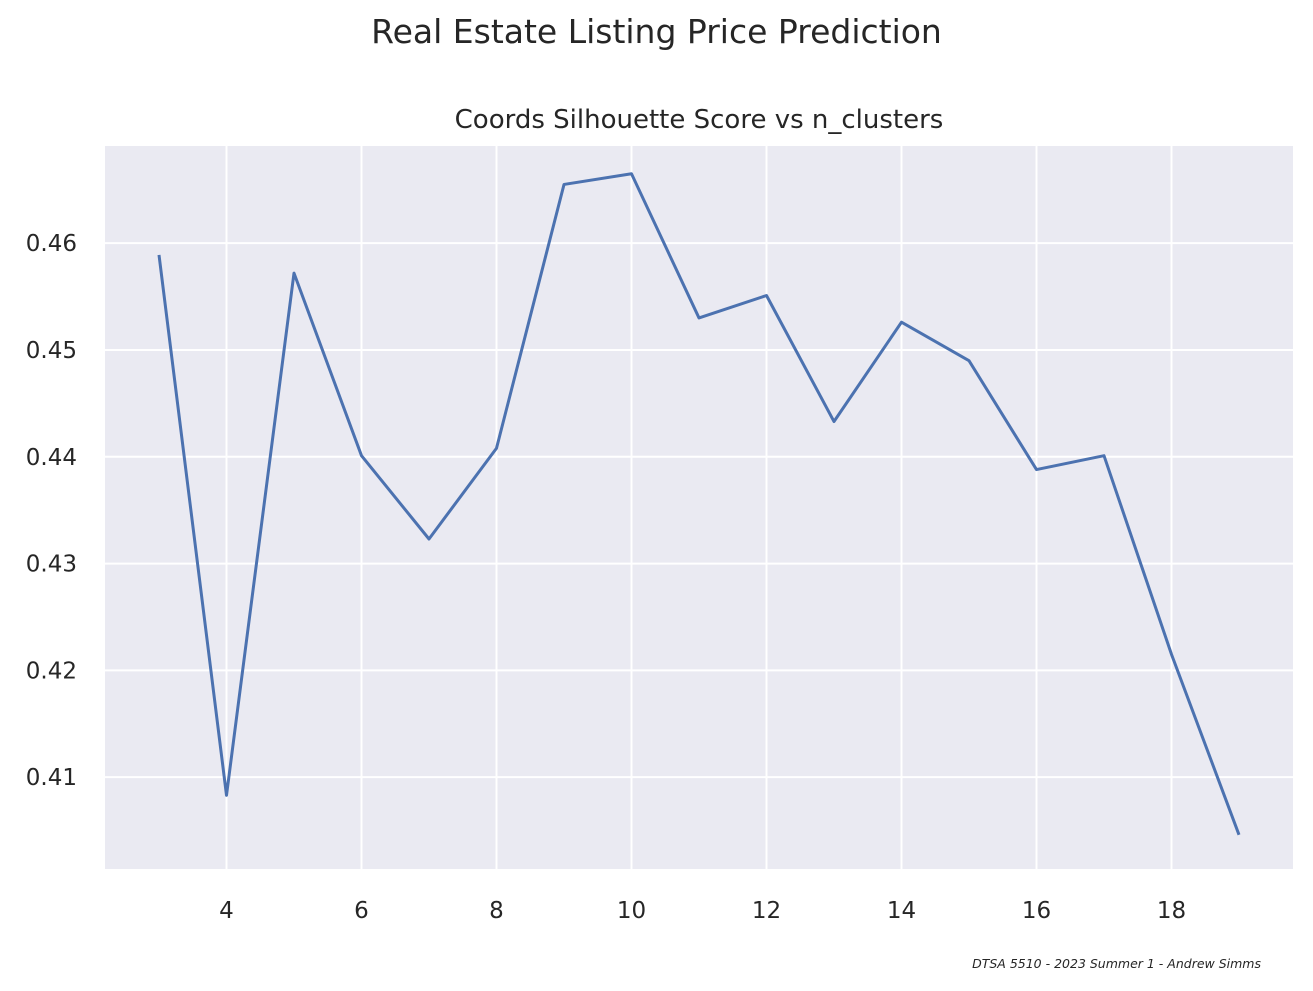 This screenshot has width=1313, height=991. Describe the element at coordinates (1116, 963) in the screenshot. I see `footer-credit: DTSA 5510 - 2023 Summer 1 - Andrew Simms` at that location.